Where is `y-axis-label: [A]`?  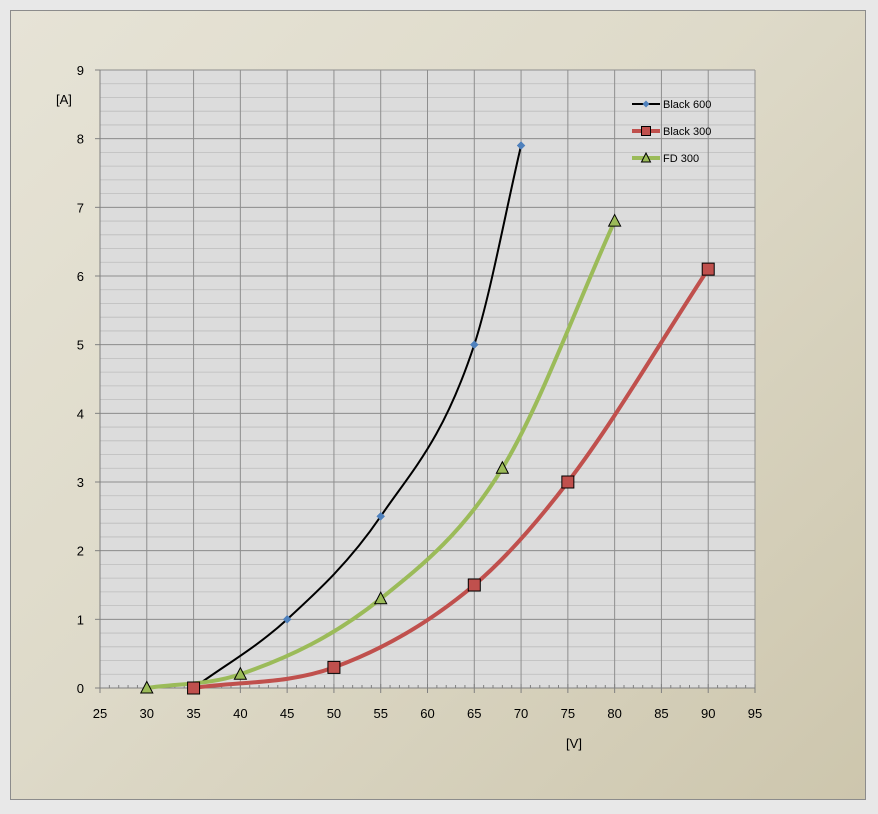
y-axis-label: [A] is located at coordinates (64, 99).